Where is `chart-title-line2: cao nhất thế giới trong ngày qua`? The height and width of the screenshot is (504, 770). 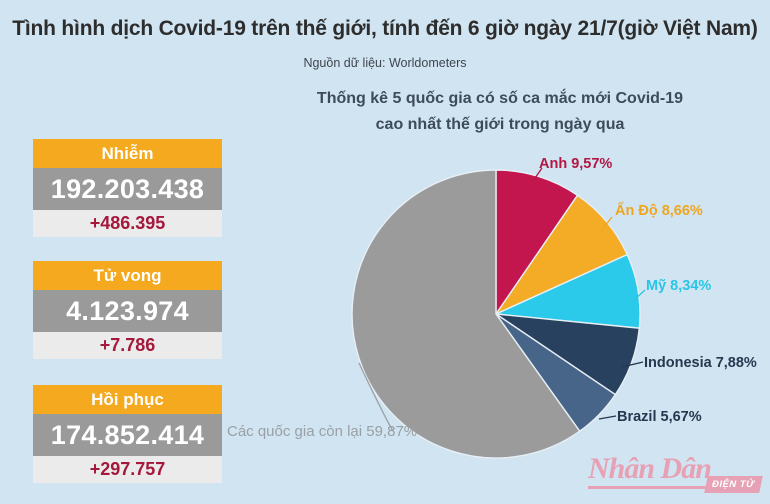 chart-title-line2: cao nhất thế giới trong ngày qua is located at coordinates (500, 124).